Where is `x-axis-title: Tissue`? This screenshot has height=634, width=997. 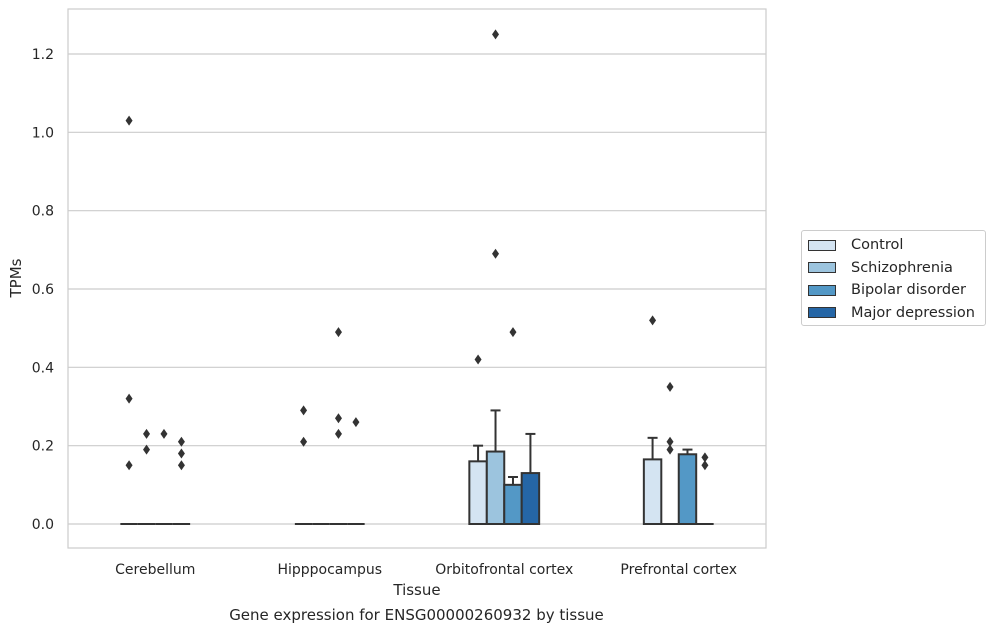
x-axis-title: Tissue is located at coordinates (416, 590).